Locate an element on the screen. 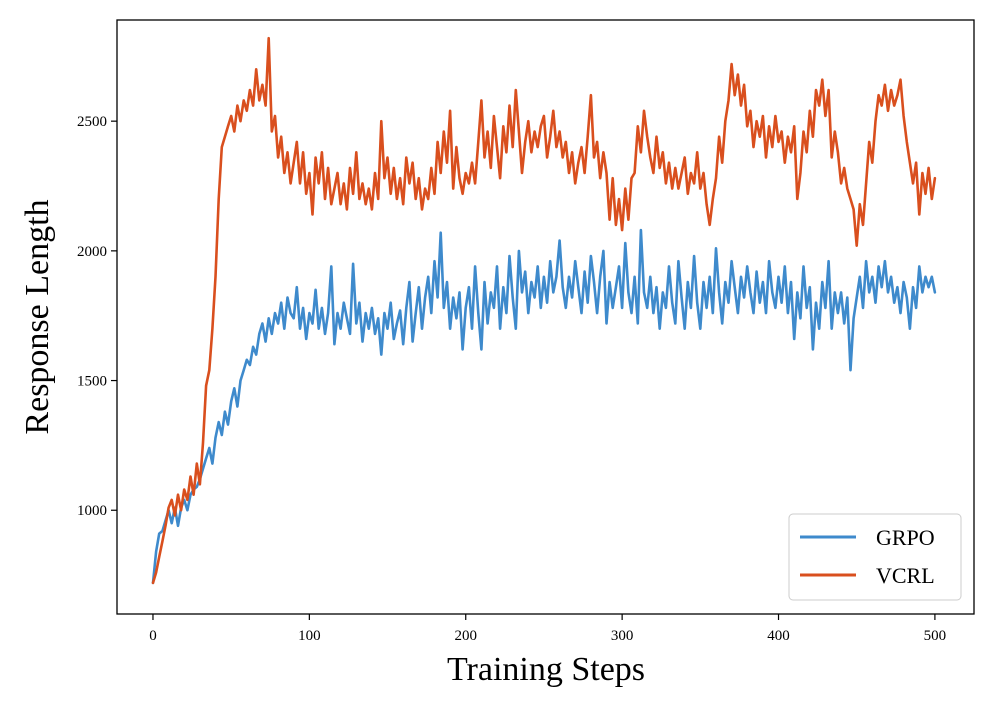 This screenshot has height=712, width=997. x-tick-label: 500 is located at coordinates (935, 636).